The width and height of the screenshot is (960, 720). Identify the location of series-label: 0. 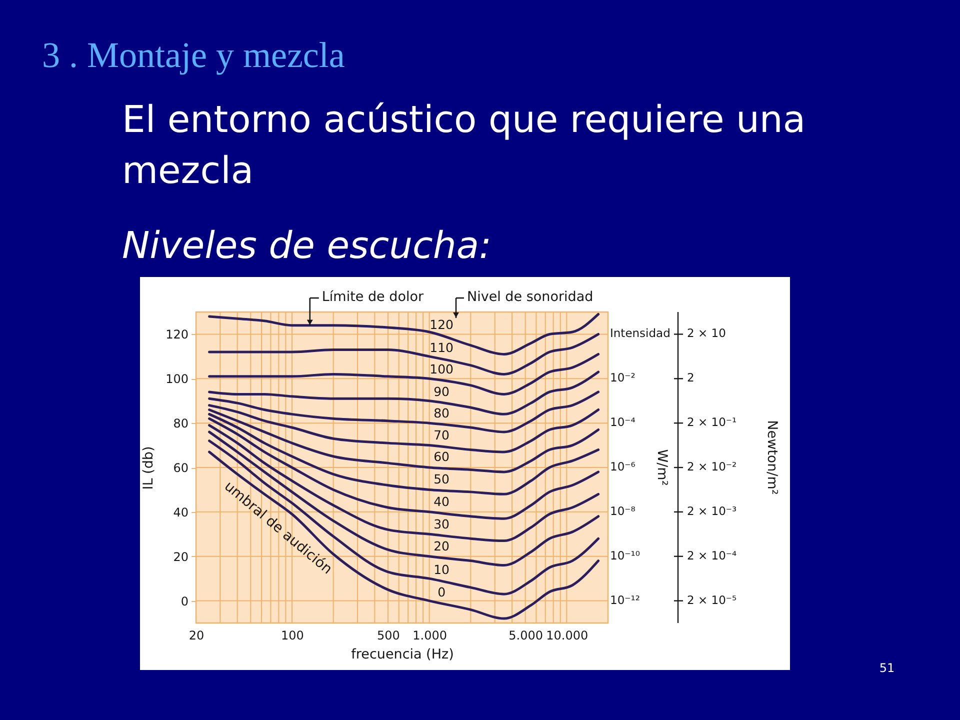
(442, 592).